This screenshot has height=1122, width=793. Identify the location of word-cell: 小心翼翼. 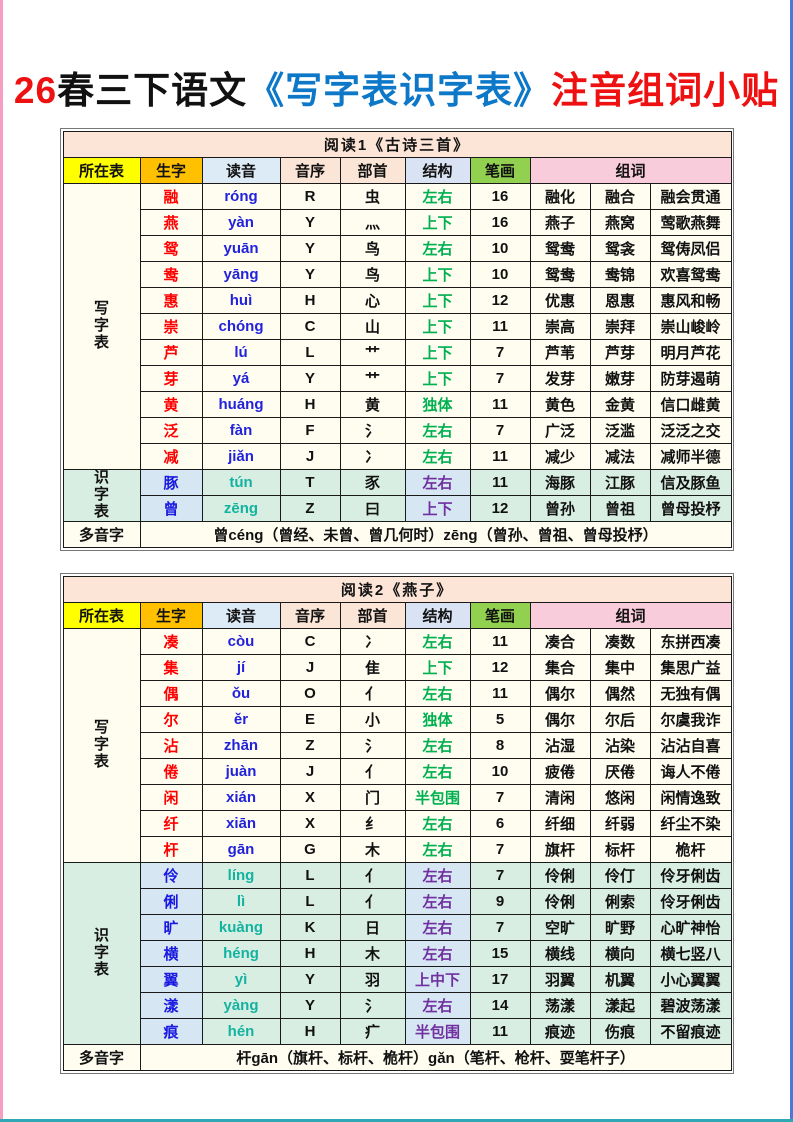
(690, 979).